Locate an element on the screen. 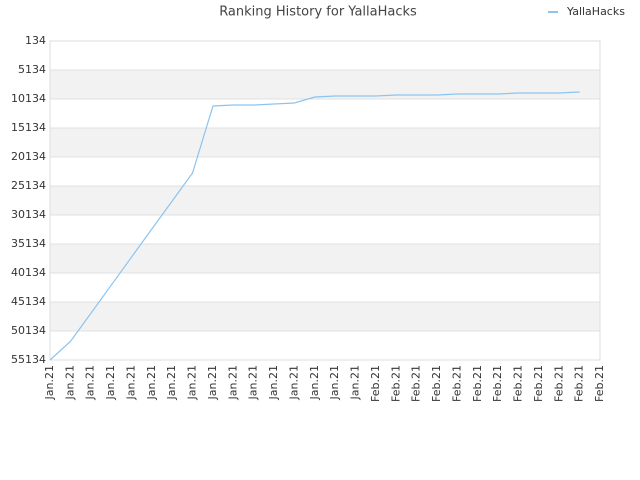 The image size is (640, 480). y-tick-label: 25134 is located at coordinates (28, 185).